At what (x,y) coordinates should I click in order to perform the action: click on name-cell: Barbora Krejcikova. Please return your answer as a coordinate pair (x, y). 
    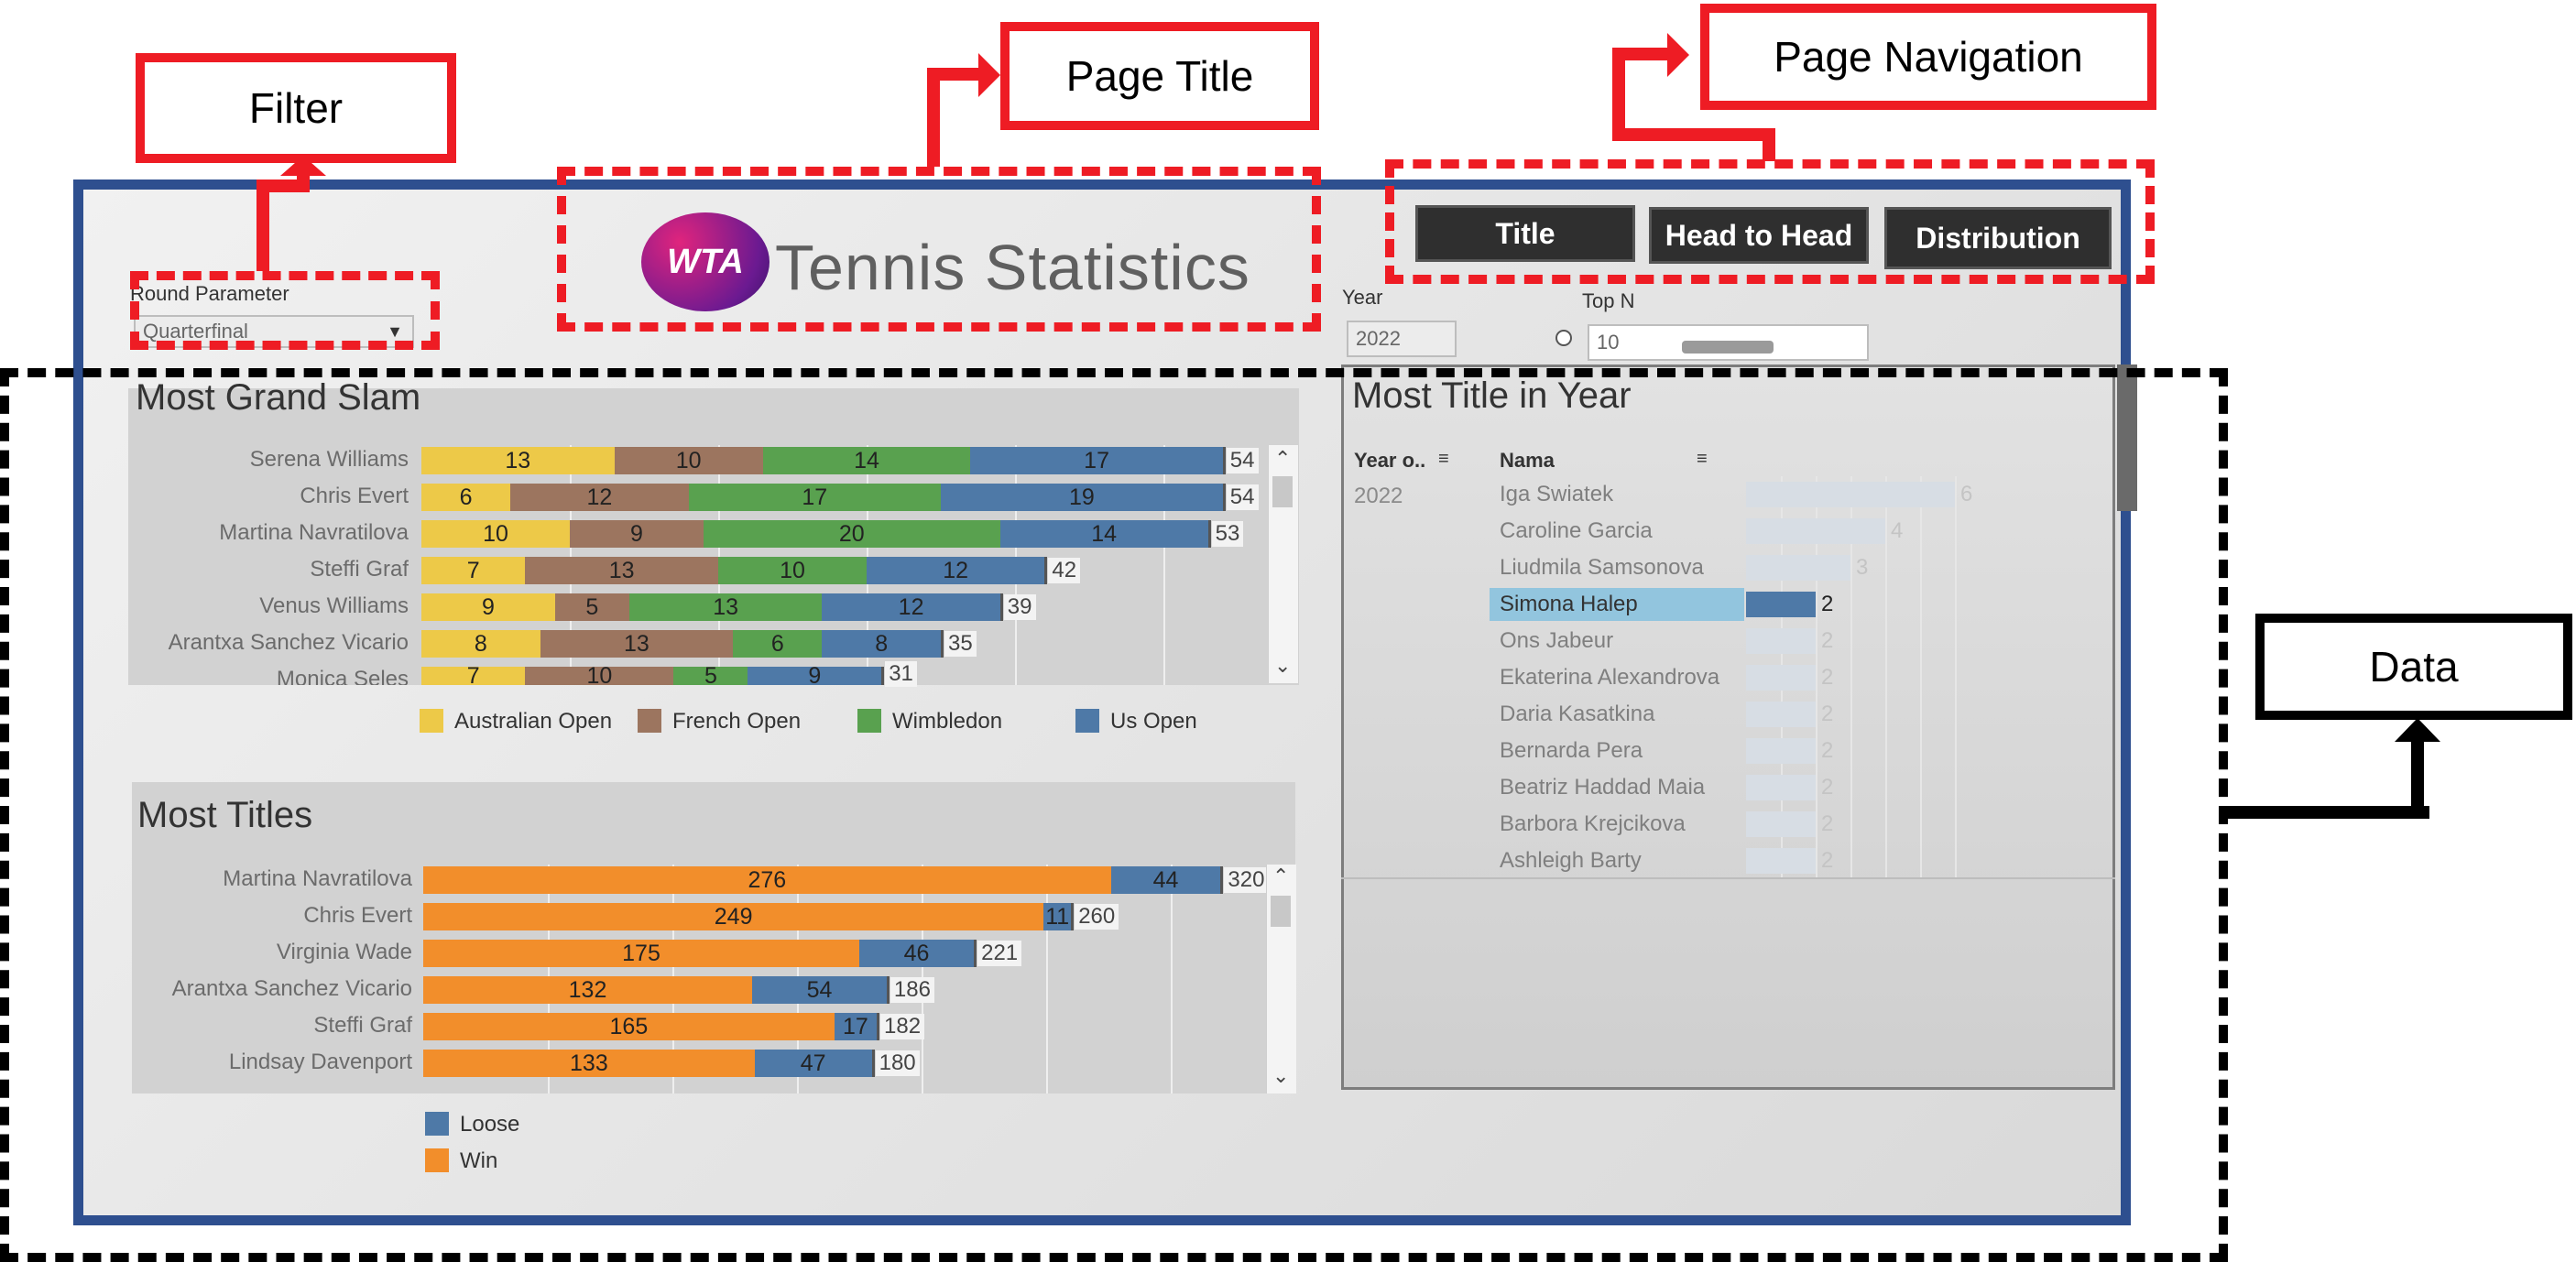
    Looking at the image, I should click on (1593, 823).